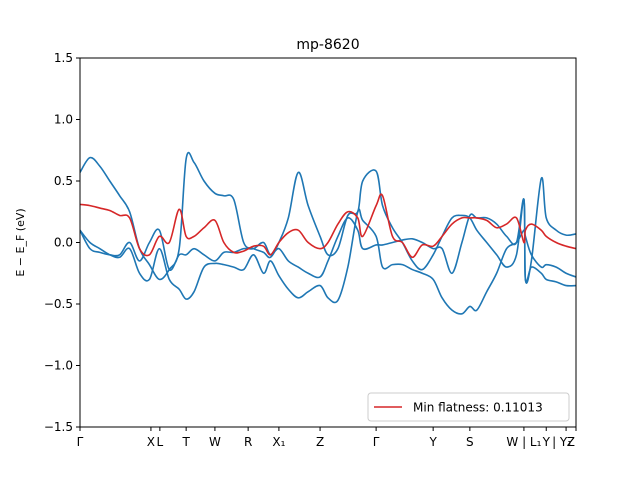  I want to click on y-tick-label: −1.5, so click(58, 427).